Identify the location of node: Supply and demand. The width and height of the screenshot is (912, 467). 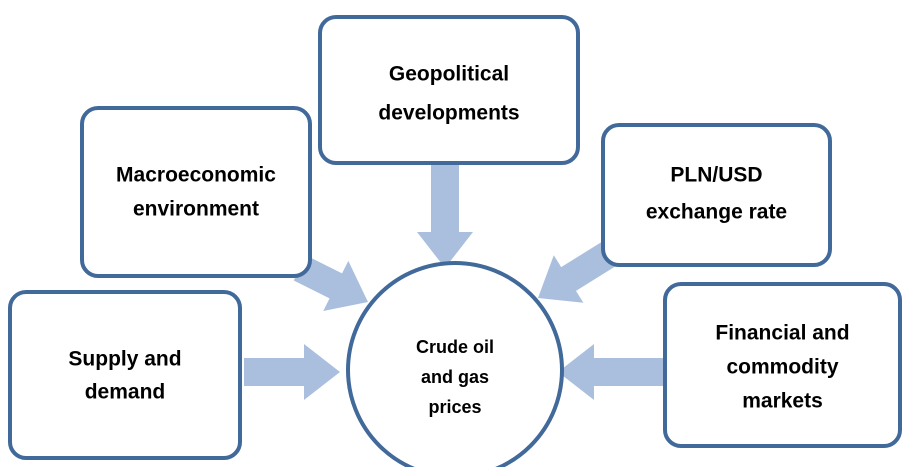
(125, 375).